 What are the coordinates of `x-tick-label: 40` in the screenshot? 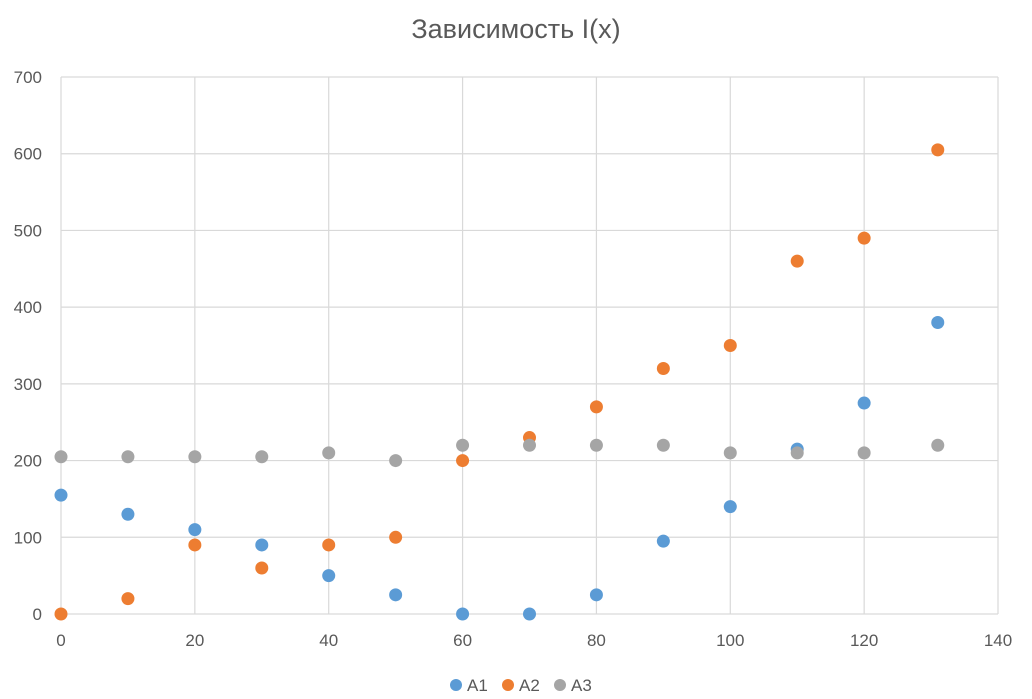 It's located at (328, 640).